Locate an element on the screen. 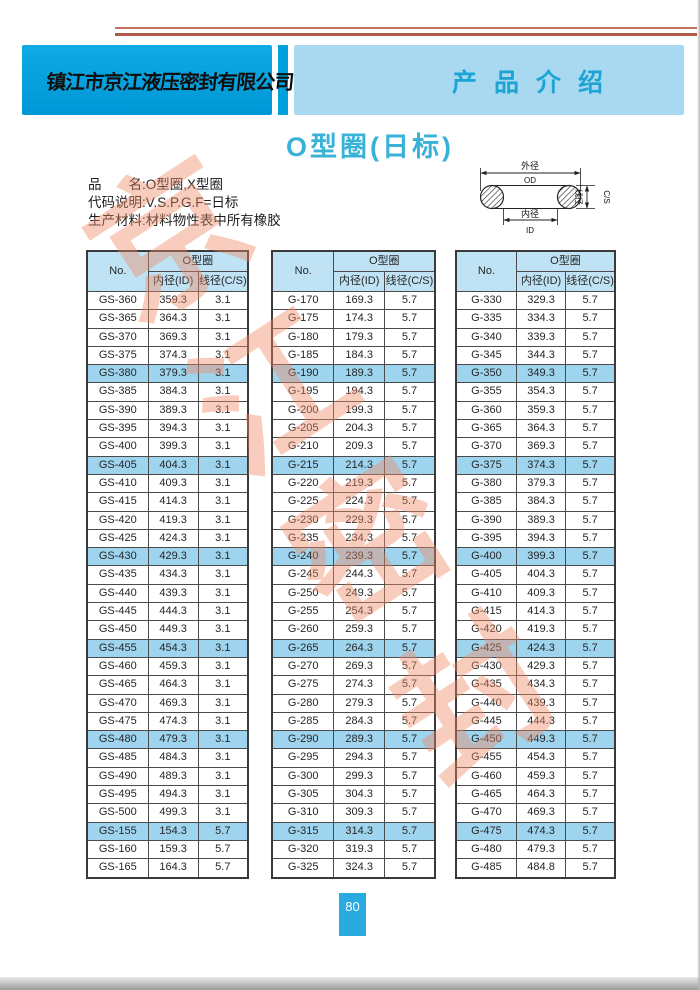 The image size is (700, 990). table-row: G-180 179.3 5.7 is located at coordinates (353, 337).